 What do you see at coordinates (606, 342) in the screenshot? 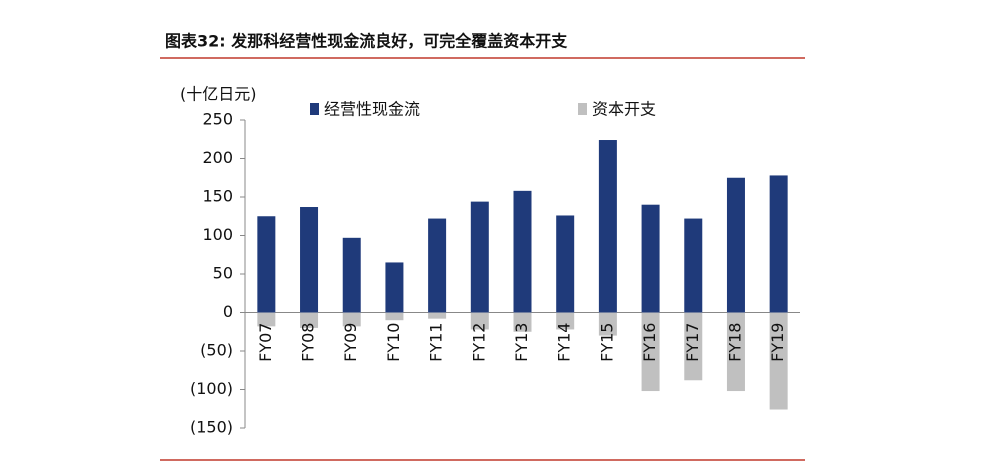
I see `x-tick-label: FY15` at bounding box center [606, 342].